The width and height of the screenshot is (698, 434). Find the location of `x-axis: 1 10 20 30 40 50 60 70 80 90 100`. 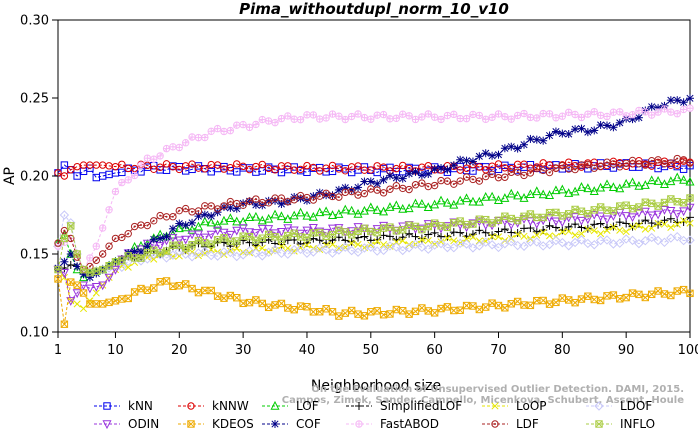

x-axis: 1 10 20 30 40 50 60 70 80 90 100 is located at coordinates (376, 345).